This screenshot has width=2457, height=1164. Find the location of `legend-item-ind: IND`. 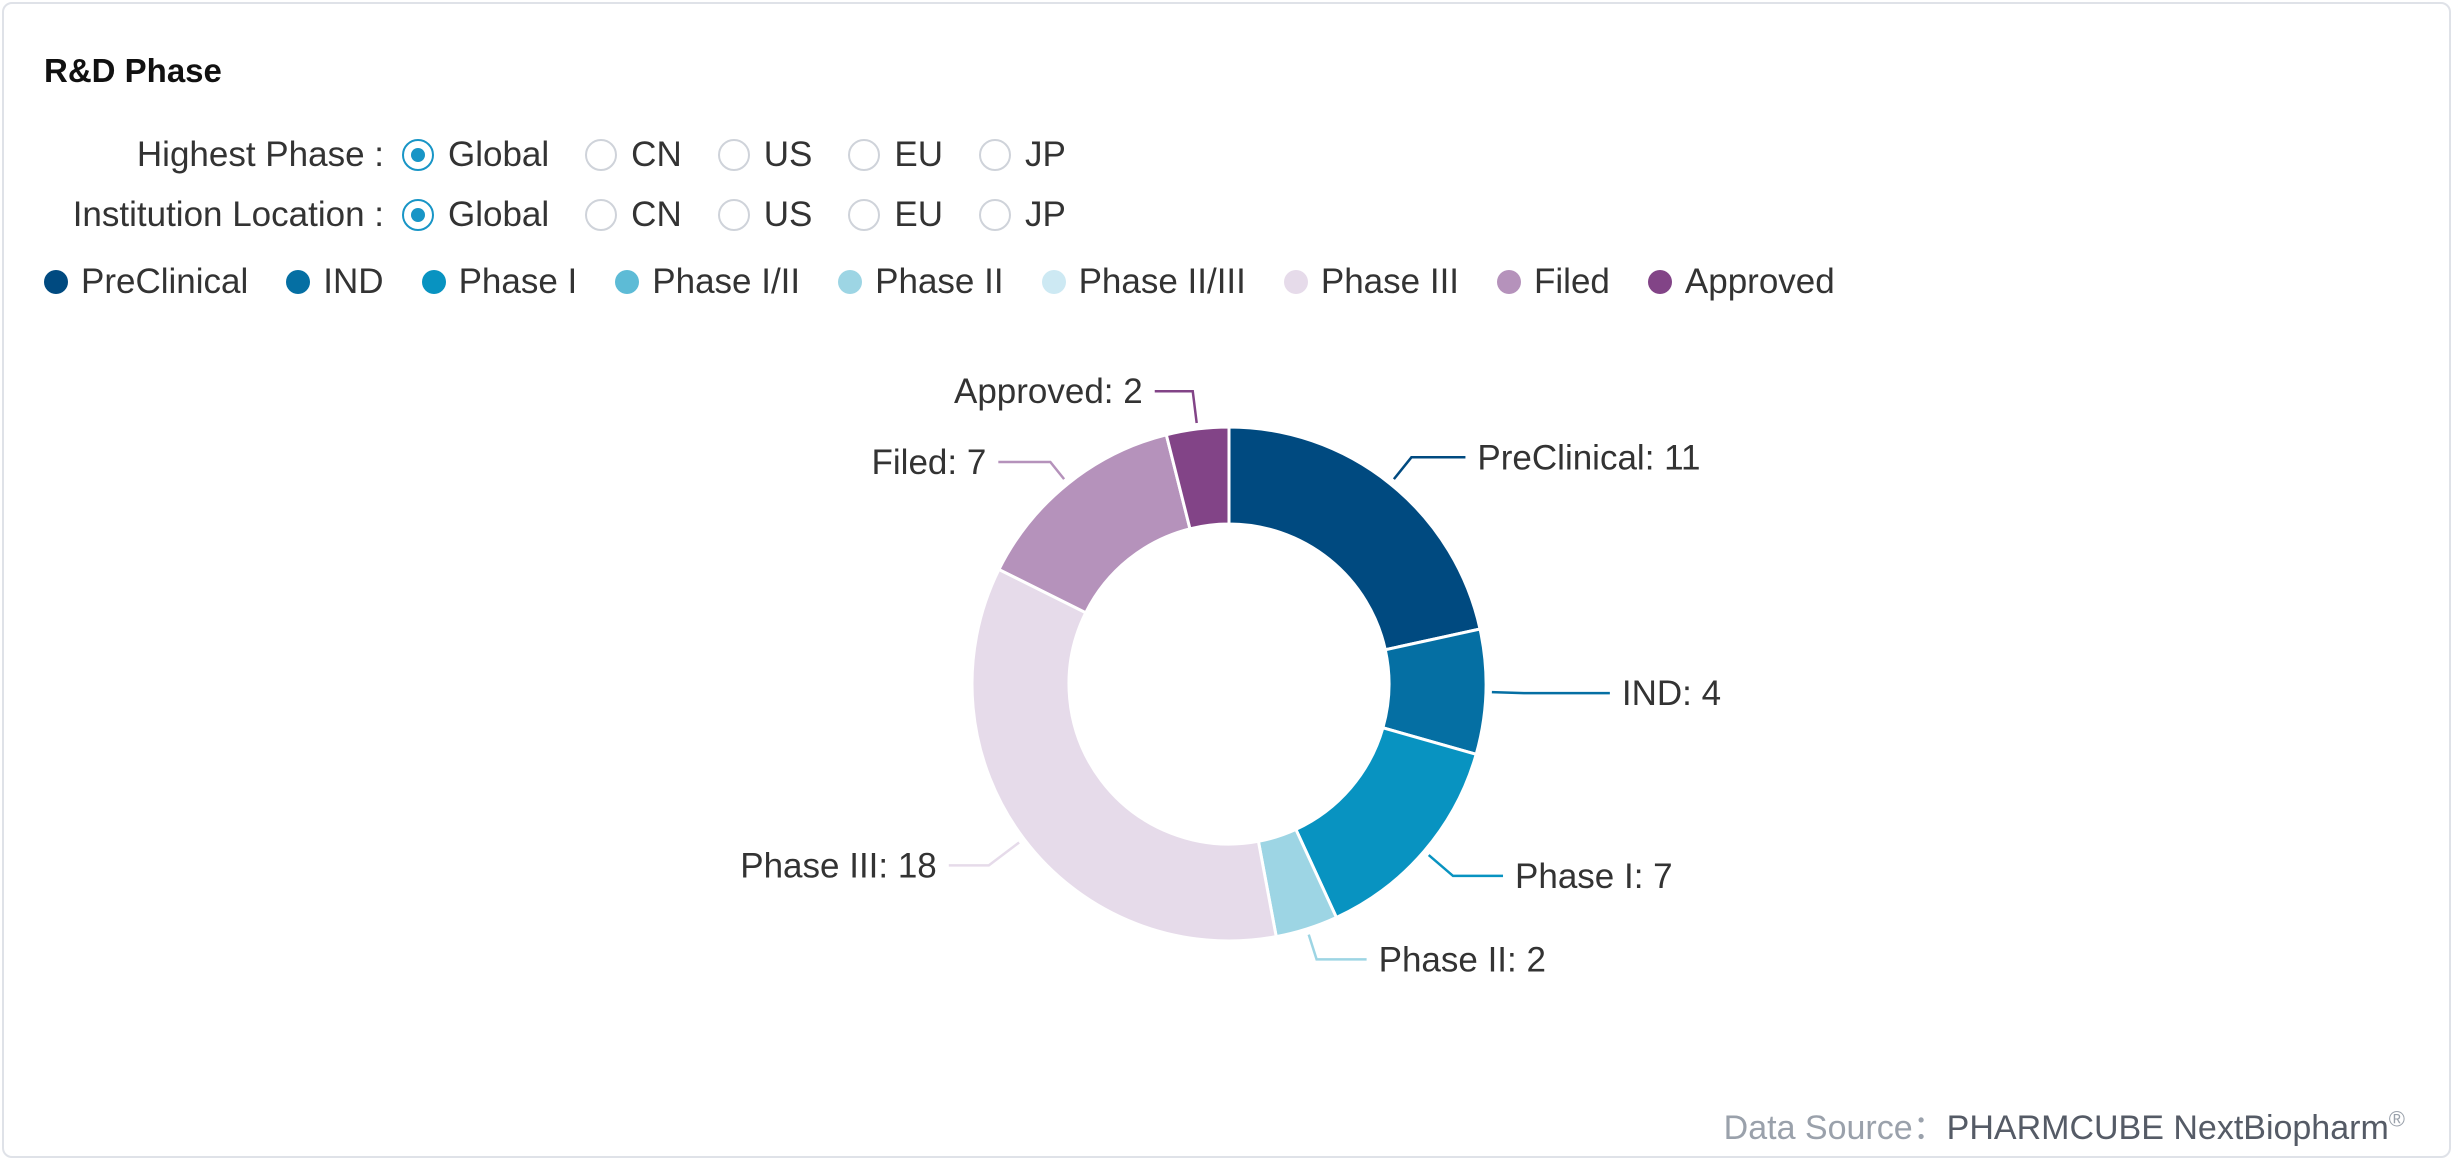

legend-item-ind: IND is located at coordinates (335, 282).